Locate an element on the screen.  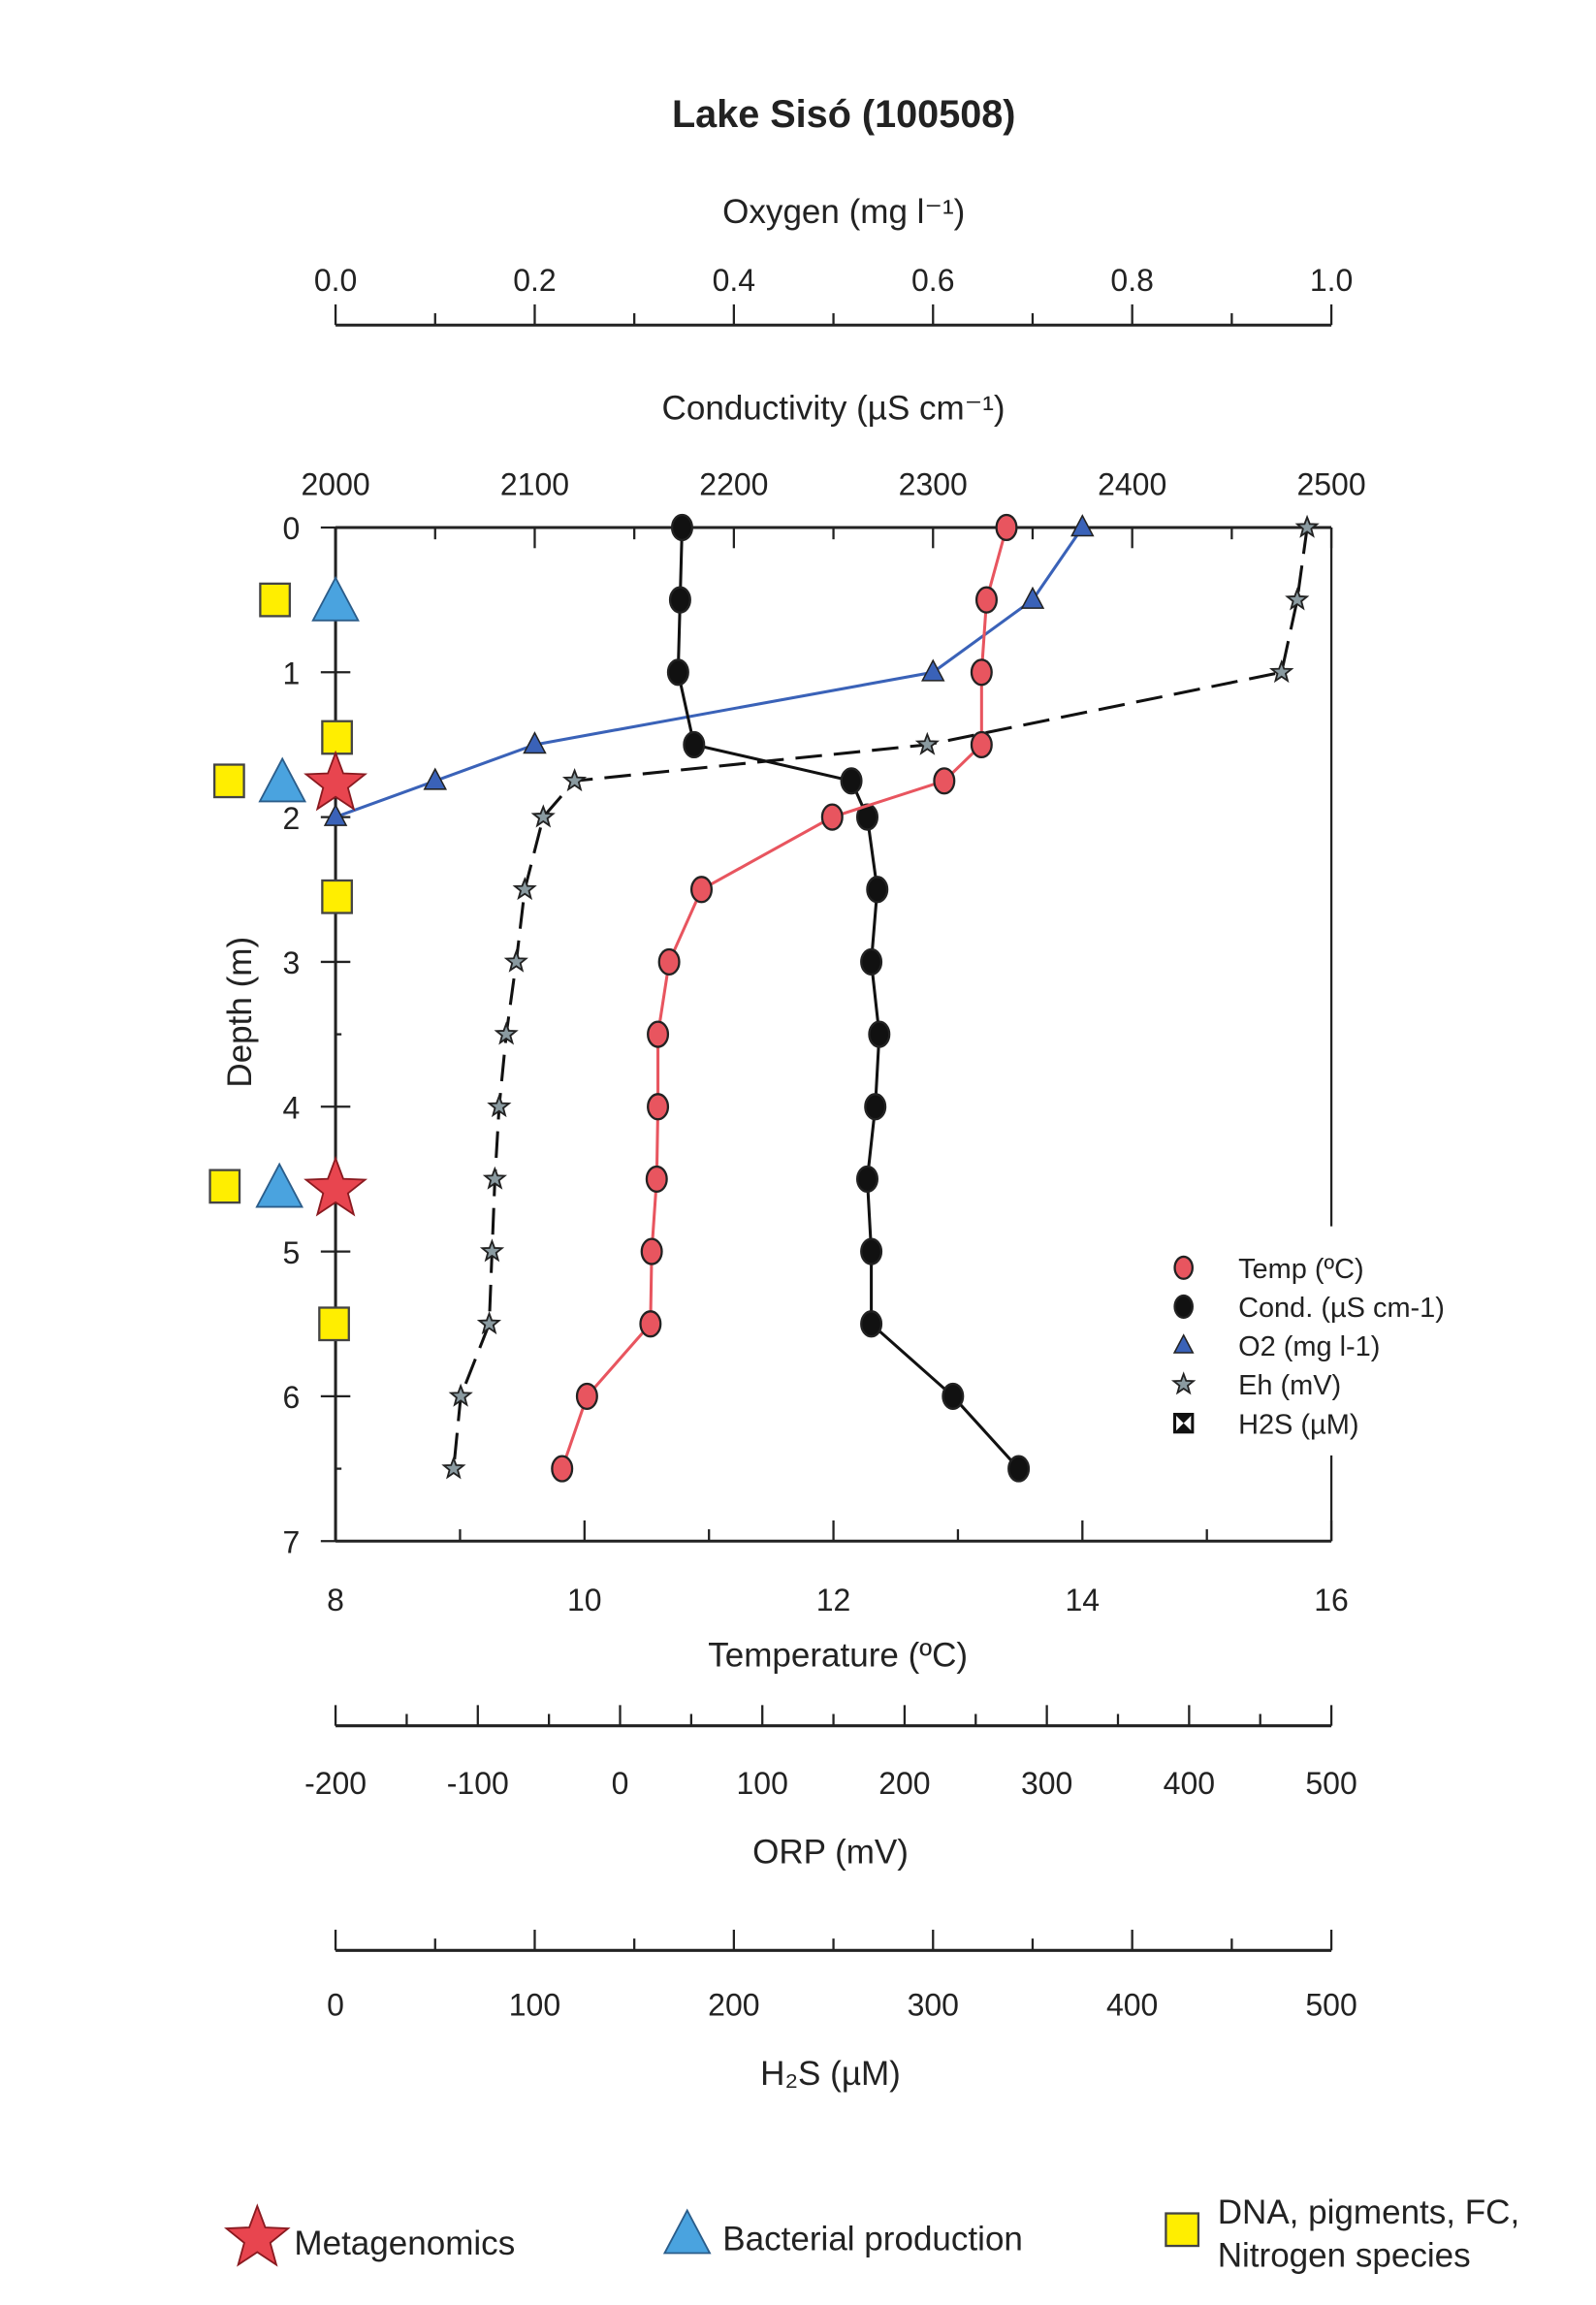
orp-tick-label: 200 is located at coordinates (904, 1783).